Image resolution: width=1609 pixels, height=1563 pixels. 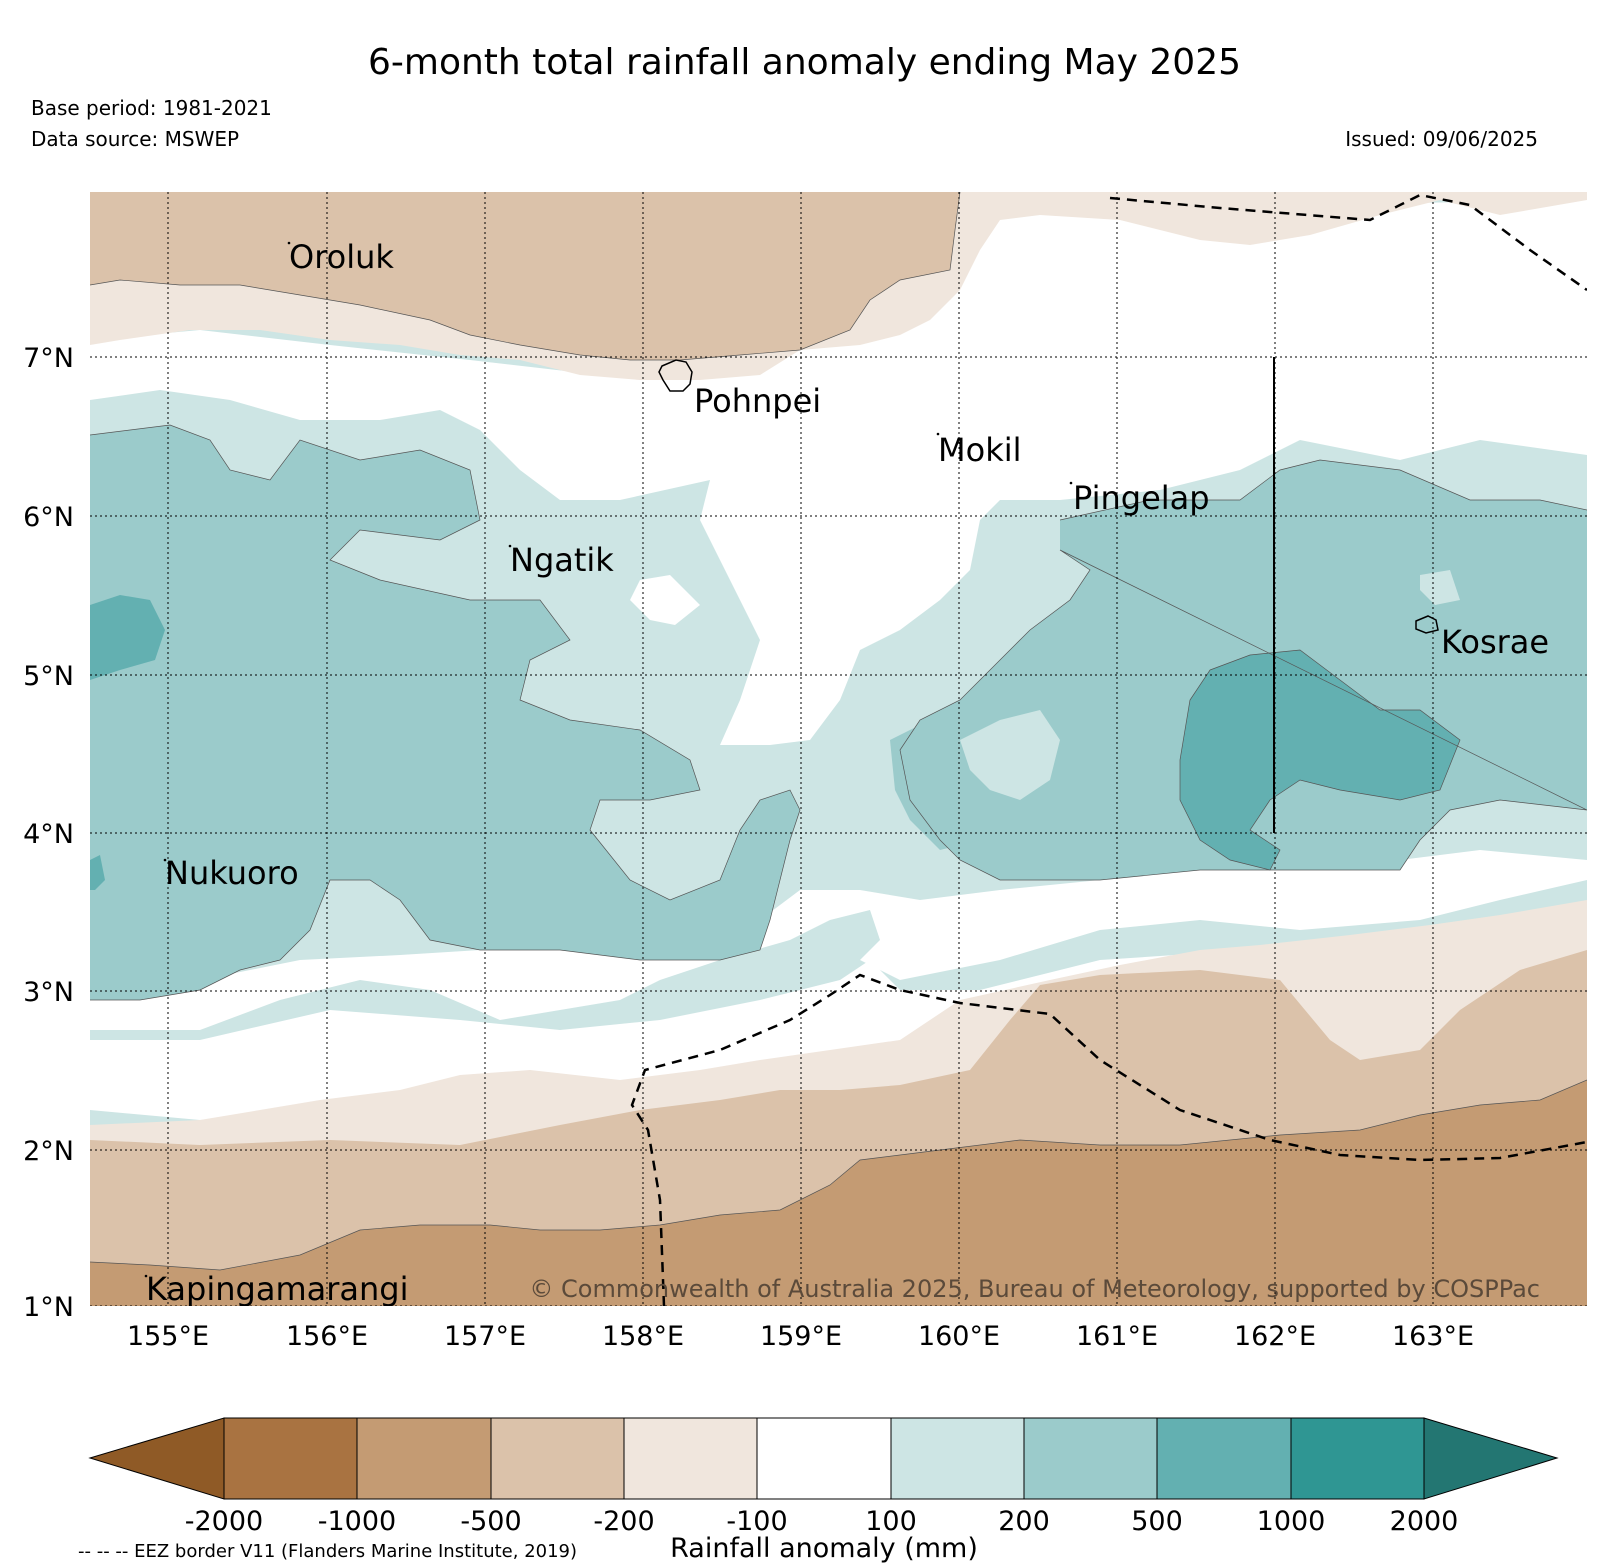 I want to click on lat-tick: 7°N, so click(x=48, y=358).